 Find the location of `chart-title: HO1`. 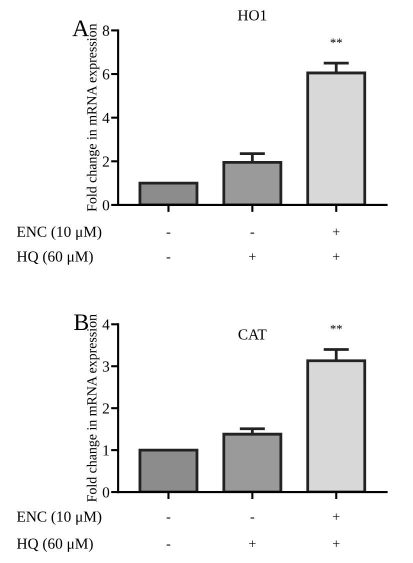

chart-title: HO1 is located at coordinates (252, 15).